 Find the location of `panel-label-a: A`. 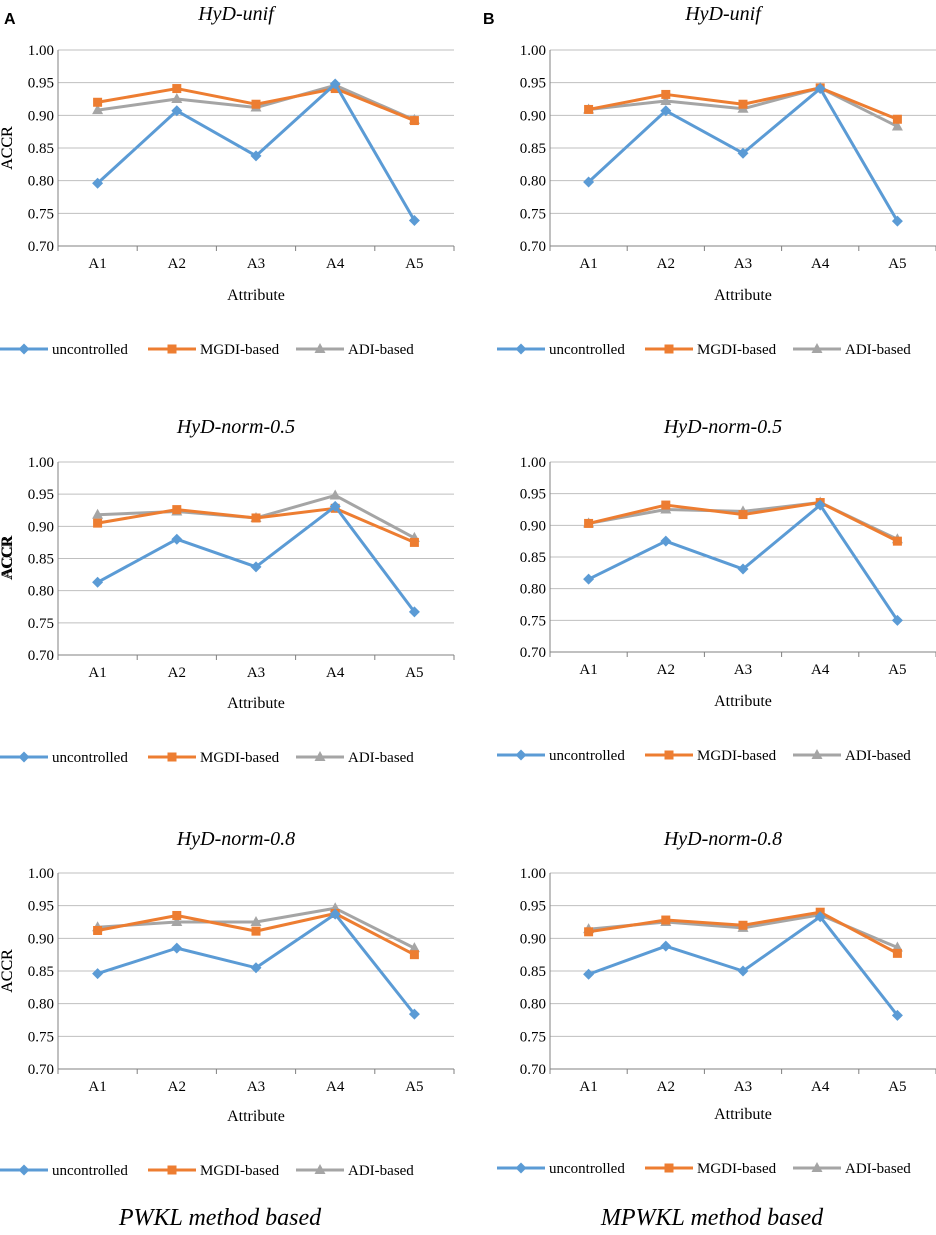

panel-label-a: A is located at coordinates (10, 19).